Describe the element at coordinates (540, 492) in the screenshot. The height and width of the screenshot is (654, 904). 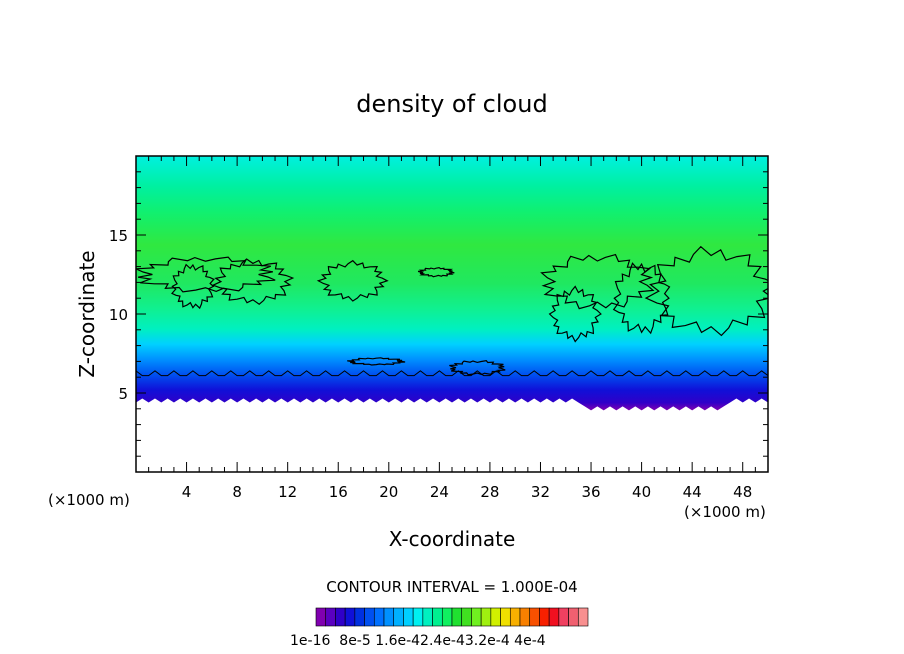
I see `x-tick-label: 32` at that location.